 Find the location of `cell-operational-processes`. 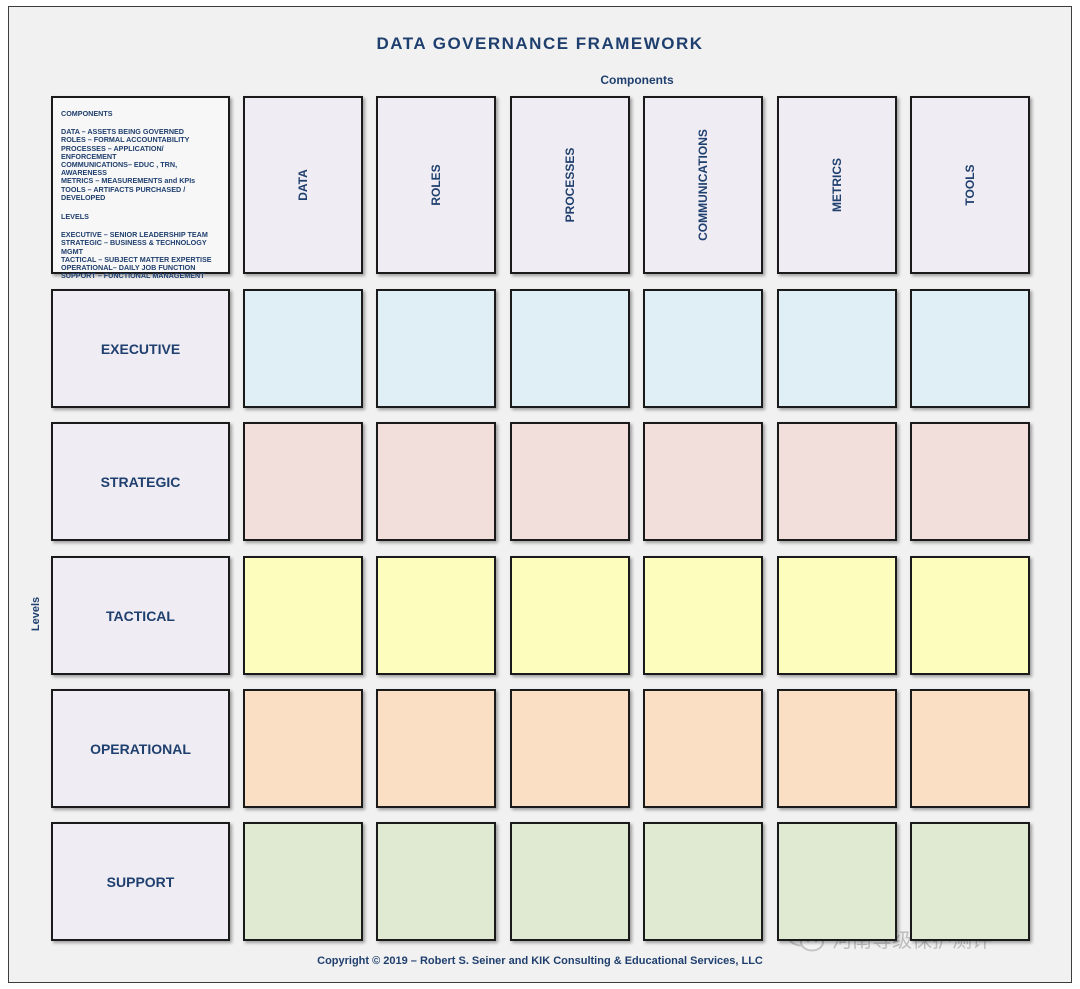

cell-operational-processes is located at coordinates (570, 748).